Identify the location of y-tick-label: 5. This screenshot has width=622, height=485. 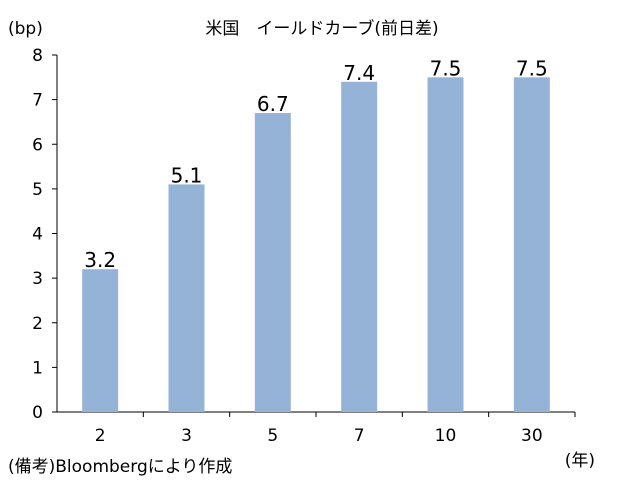
(37, 190).